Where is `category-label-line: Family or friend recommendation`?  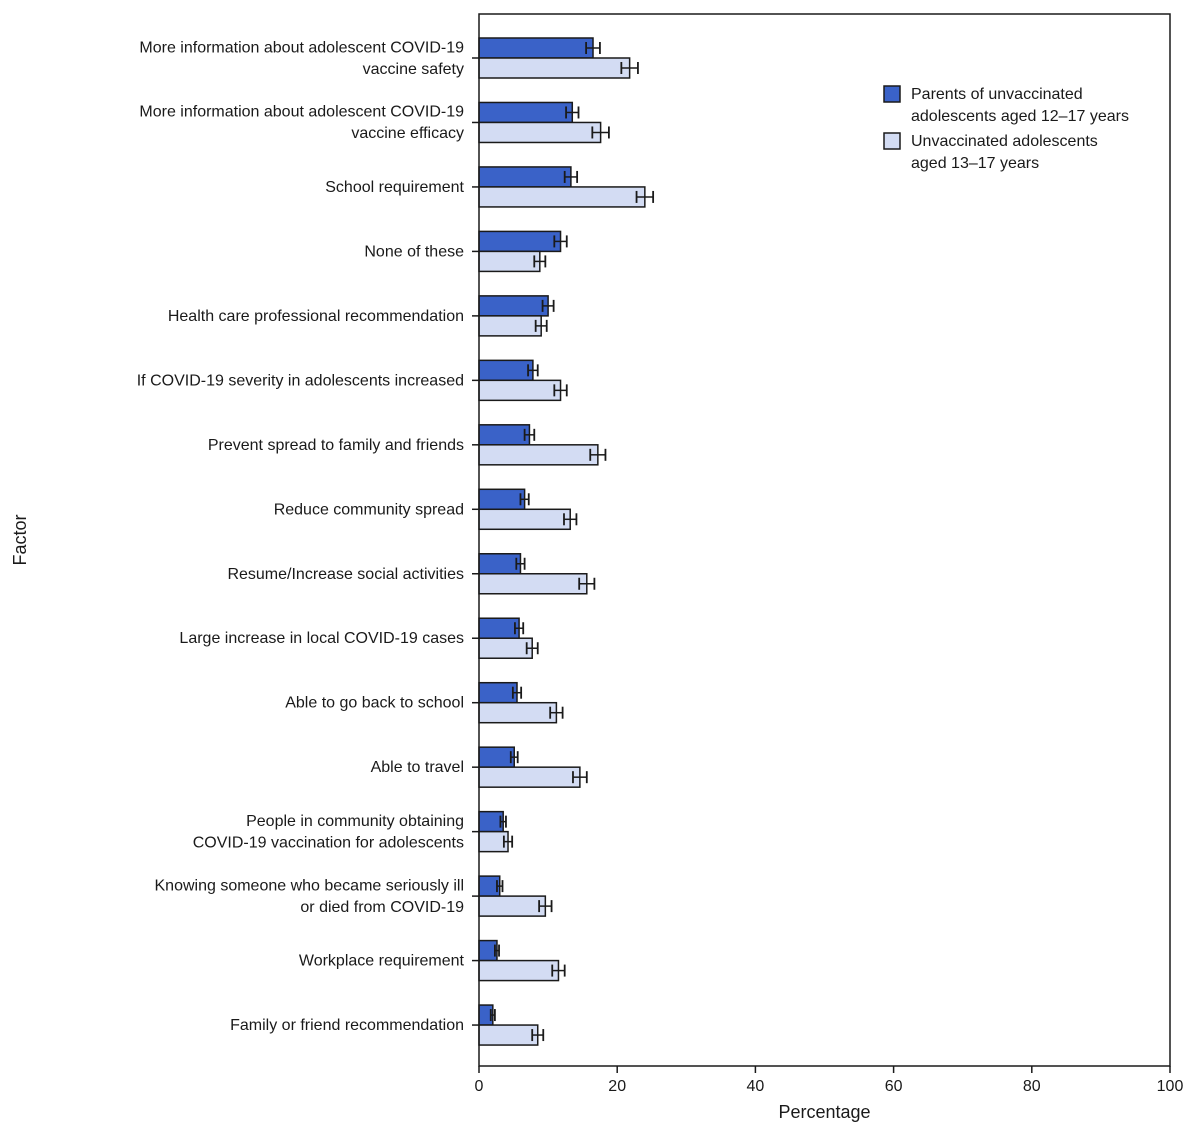
category-label-line: Family or friend recommendation is located at coordinates (347, 1025).